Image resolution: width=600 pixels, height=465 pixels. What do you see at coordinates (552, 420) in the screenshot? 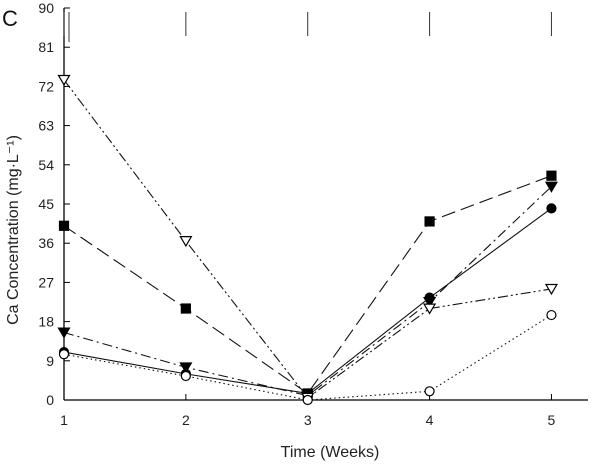
I see `x-tick-label: 5` at bounding box center [552, 420].